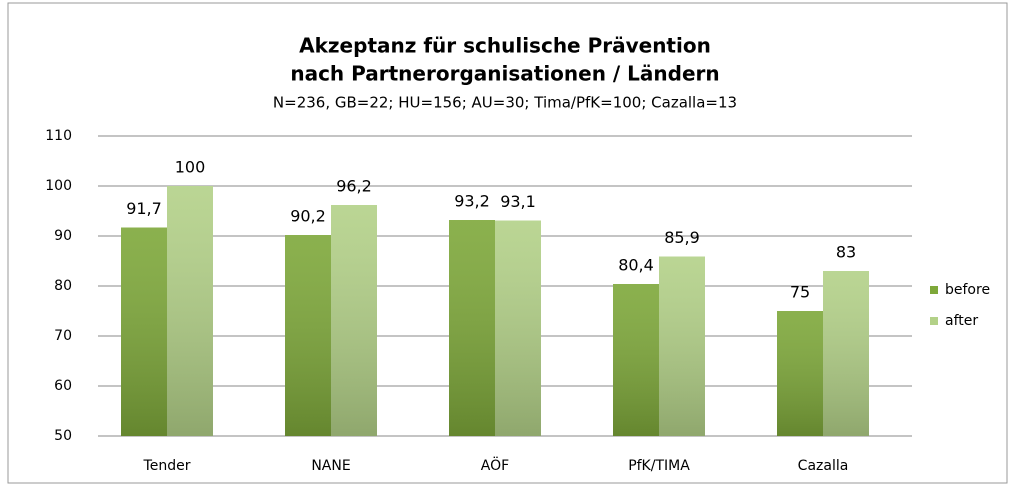 The width and height of the screenshot is (1015, 490). I want to click on chart-title: Akzeptanz für schulische Prävention, so click(505, 46).